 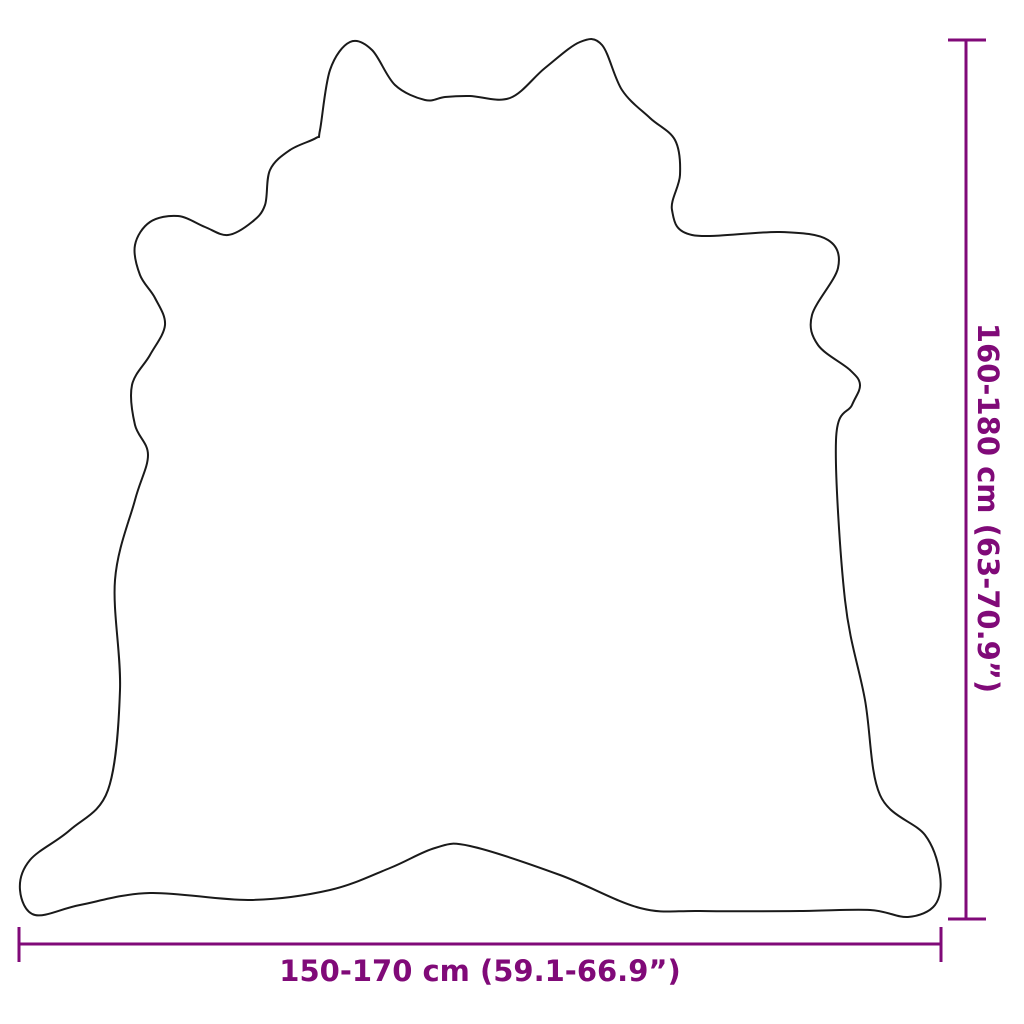 I want to click on width-label: 150-170 cm (59.1-66.9”), so click(x=479, y=971).